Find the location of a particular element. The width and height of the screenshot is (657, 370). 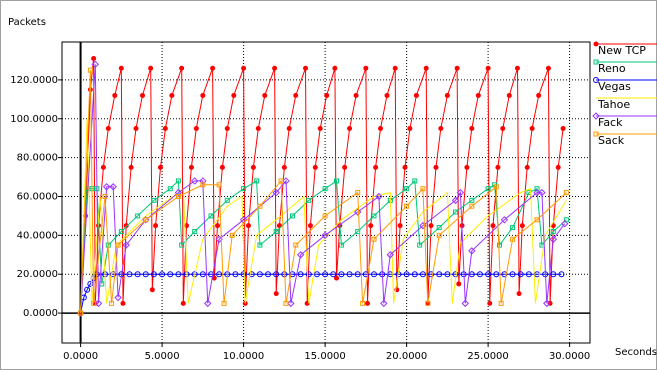

legend-label: Fack is located at coordinates (610, 122).